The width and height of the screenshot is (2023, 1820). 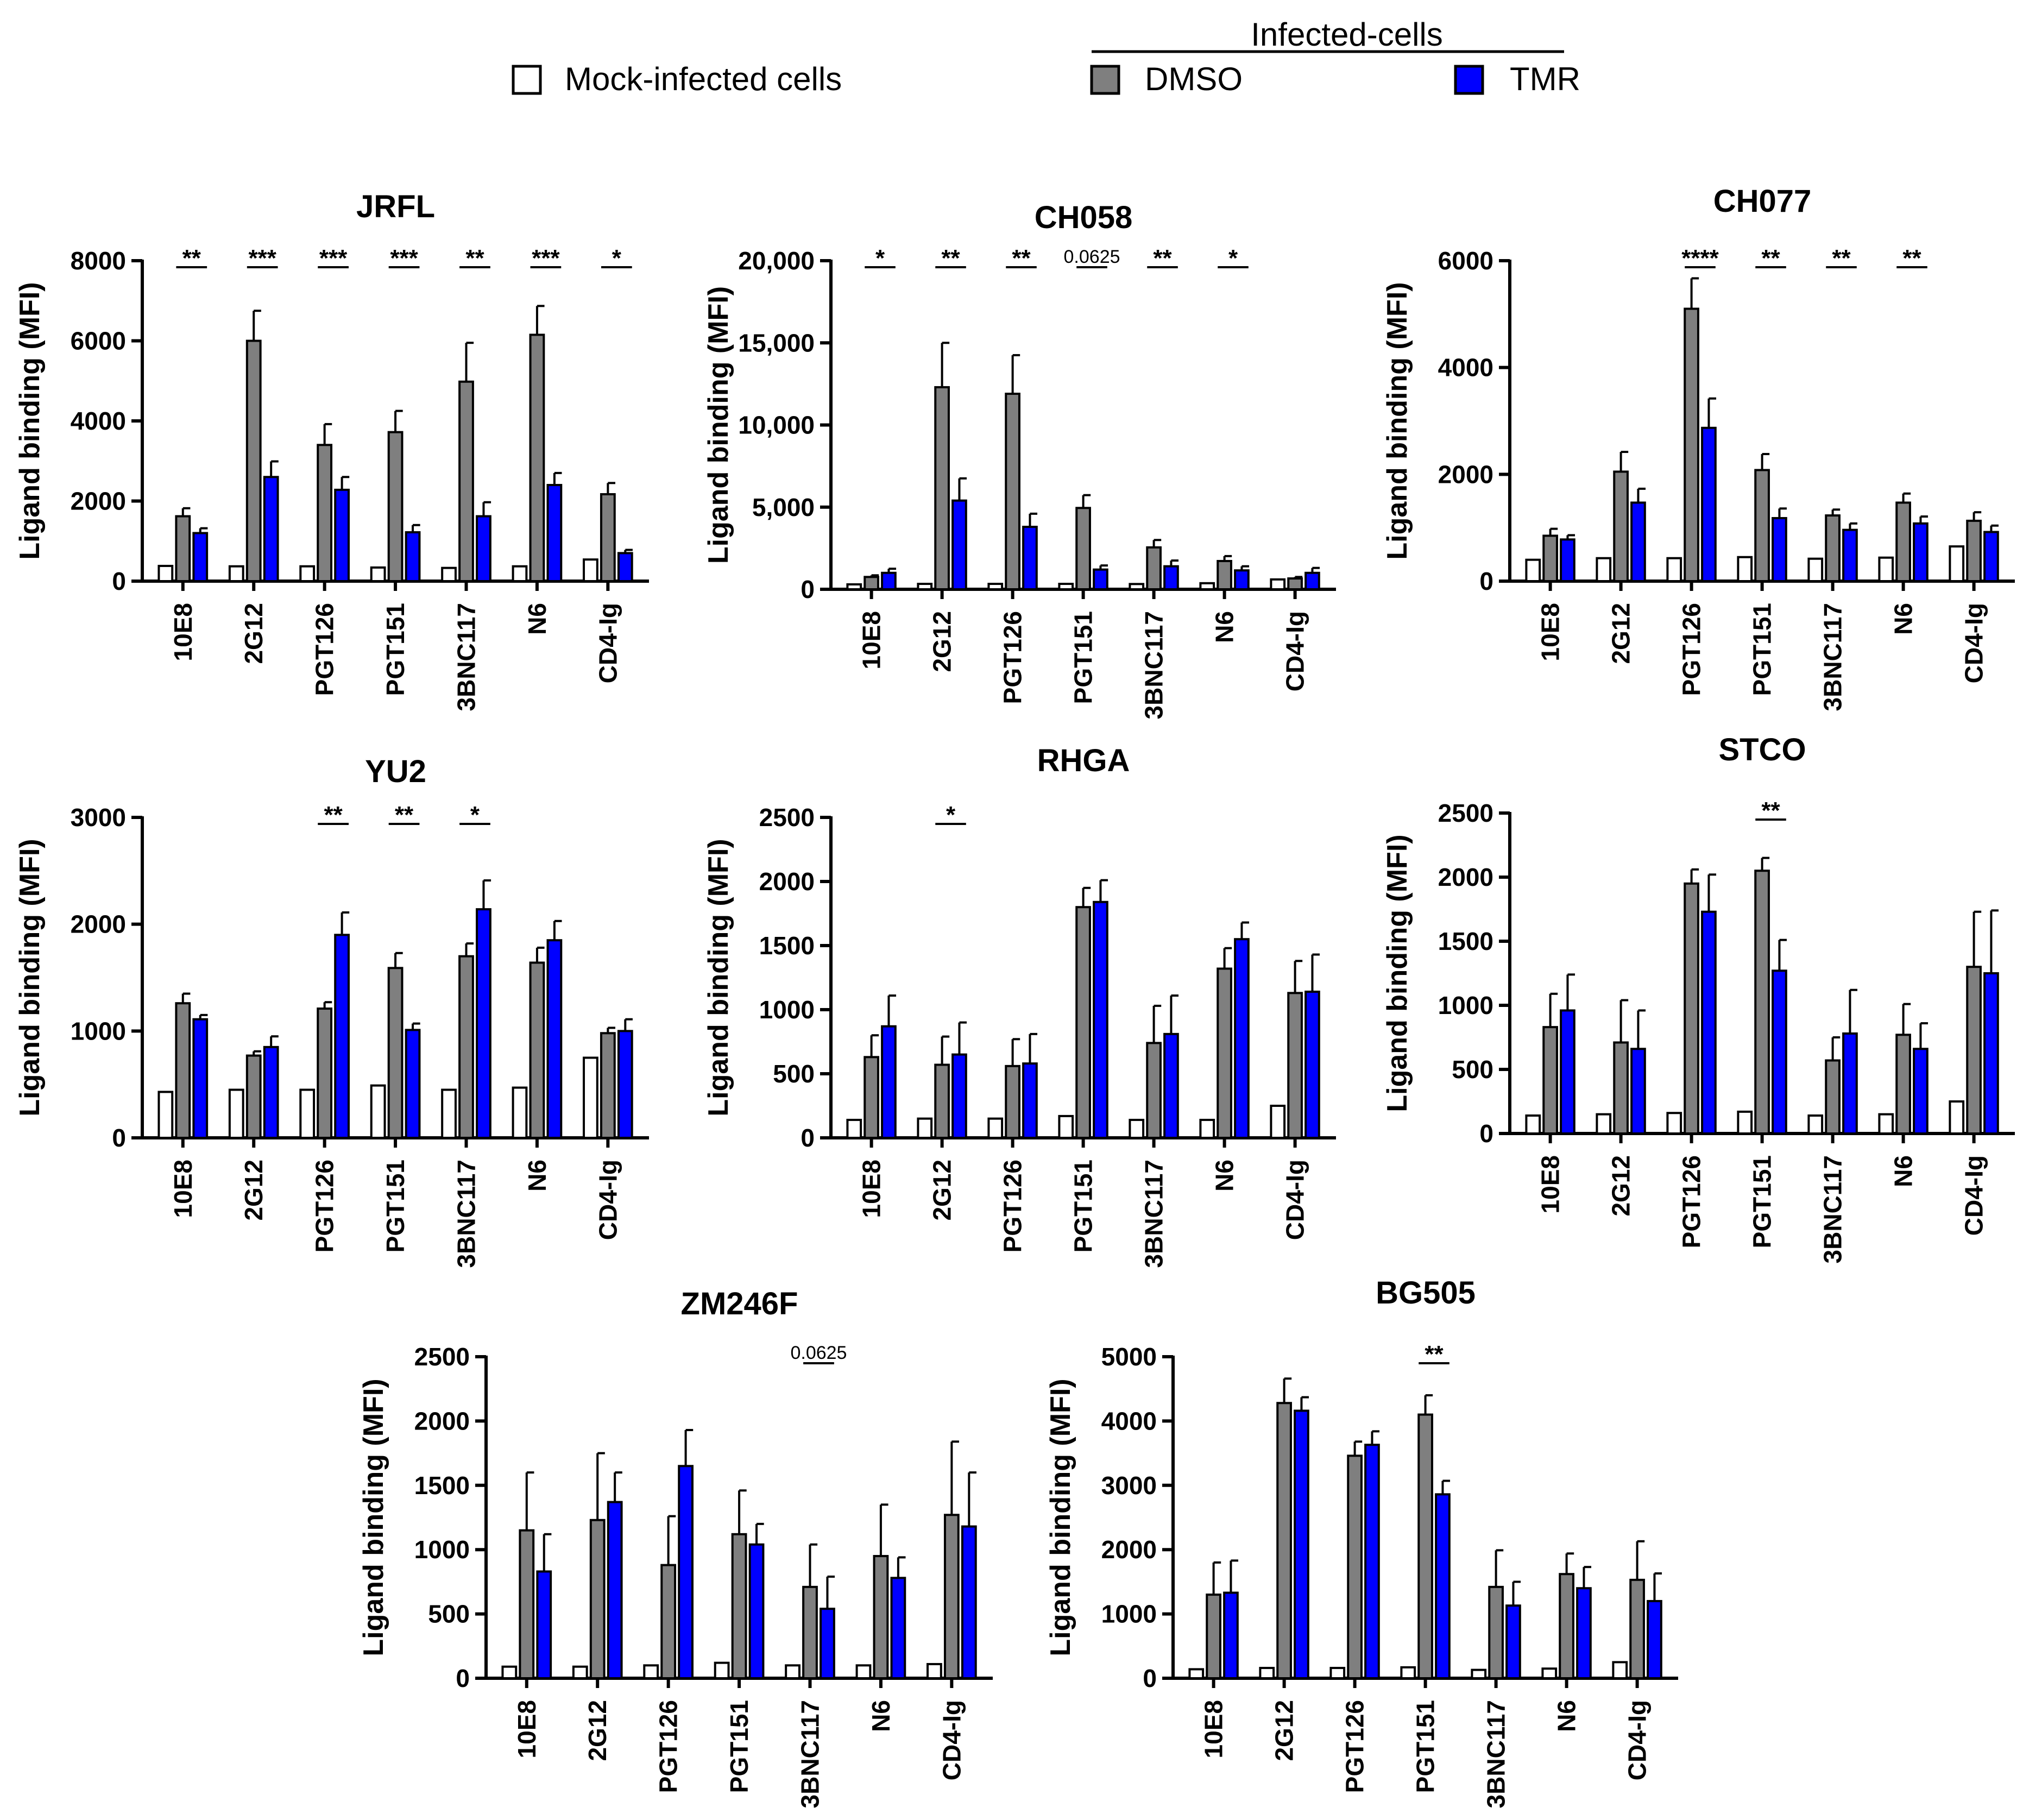 I want to click on legend-tmr-swatch, so click(x=1469, y=80).